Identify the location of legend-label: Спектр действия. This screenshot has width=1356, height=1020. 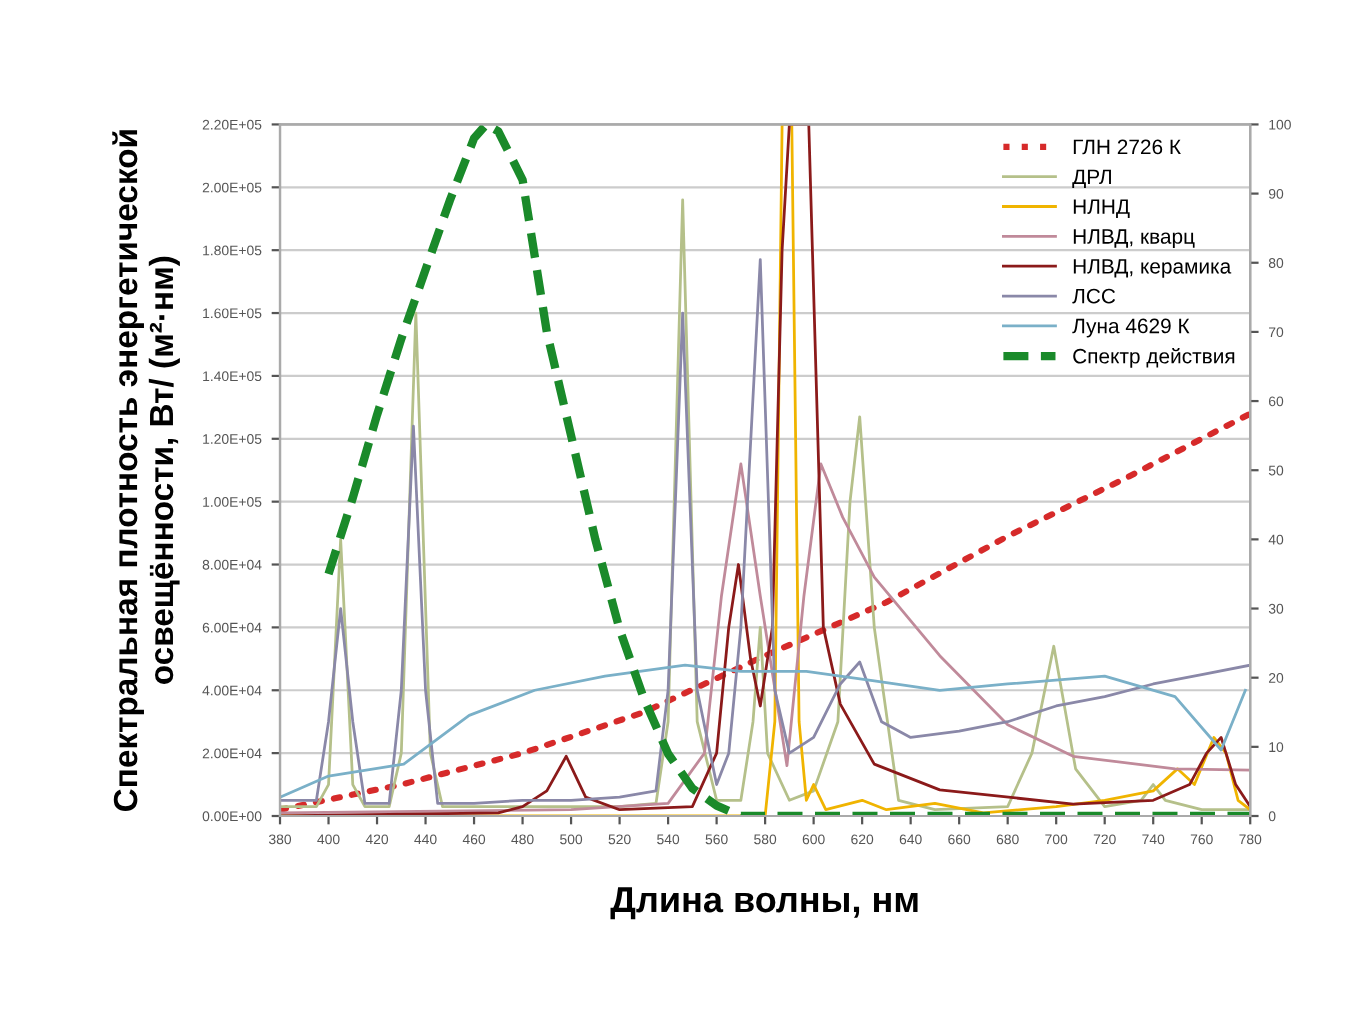
(1154, 357).